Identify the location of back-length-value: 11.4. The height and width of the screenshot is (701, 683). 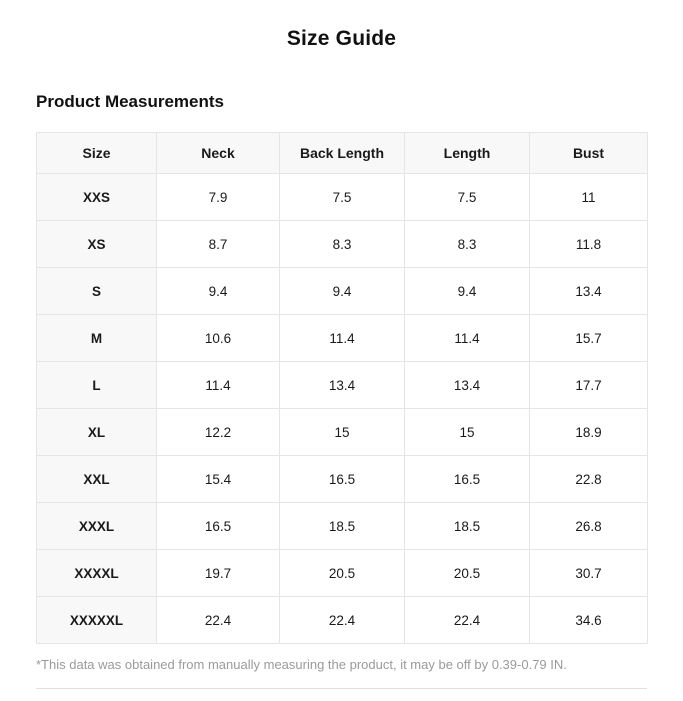
(342, 338).